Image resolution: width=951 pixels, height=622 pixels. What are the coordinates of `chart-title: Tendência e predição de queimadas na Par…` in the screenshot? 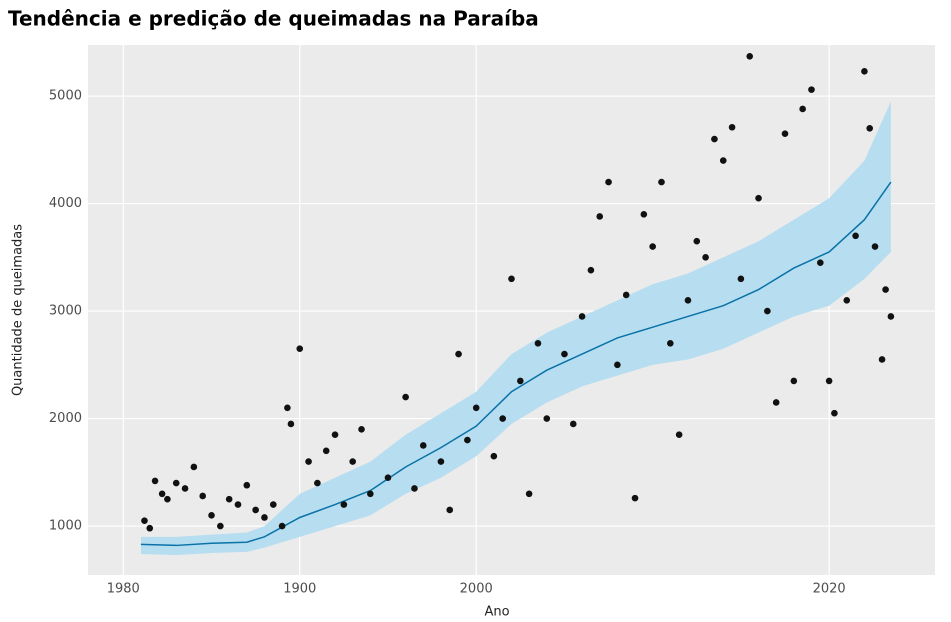 It's located at (273, 19).